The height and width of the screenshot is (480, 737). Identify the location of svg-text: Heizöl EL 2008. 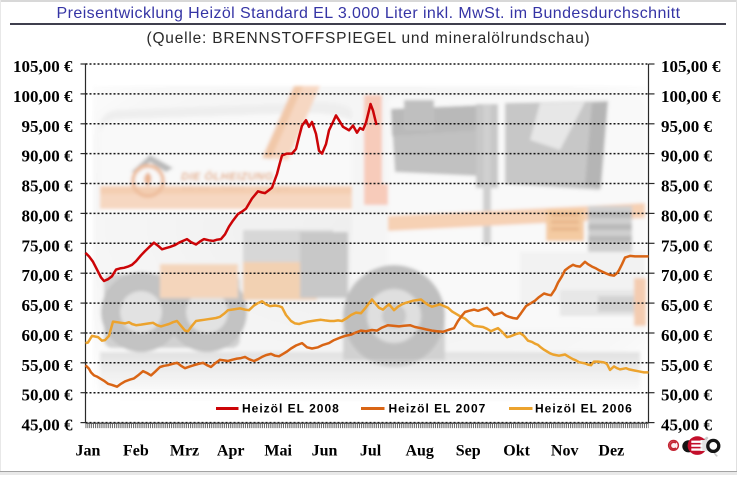
(291, 409).